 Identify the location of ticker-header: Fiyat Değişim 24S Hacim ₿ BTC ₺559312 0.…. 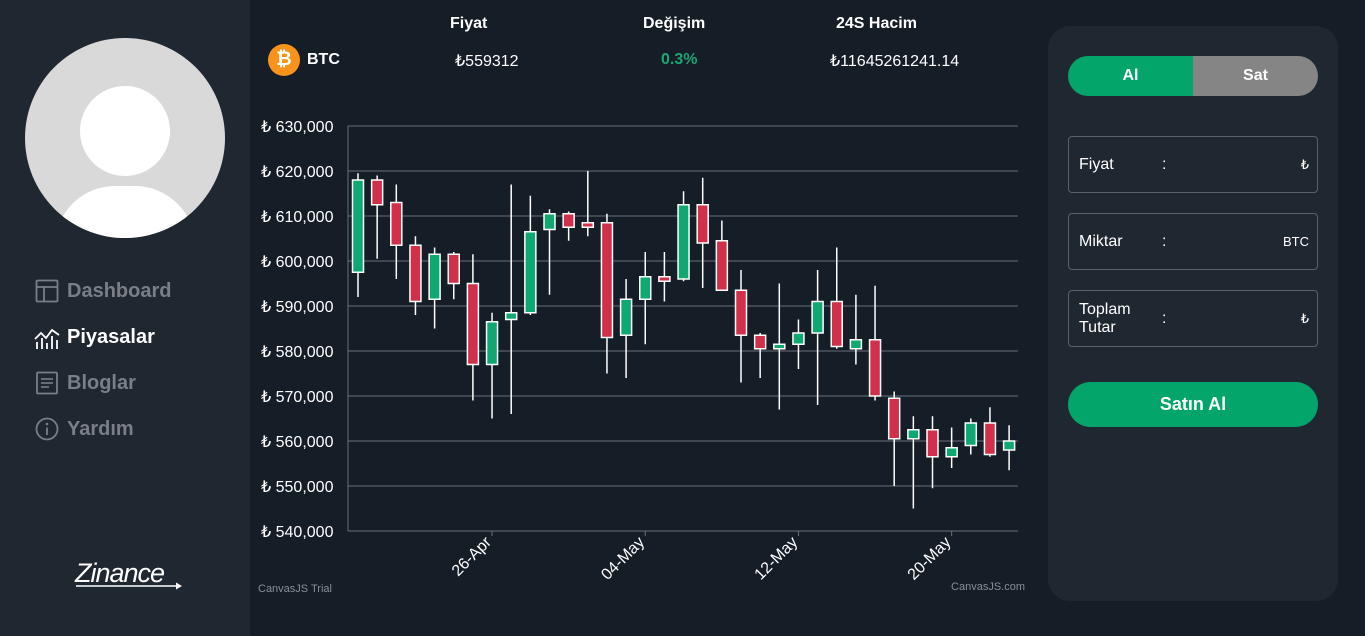
(645, 55).